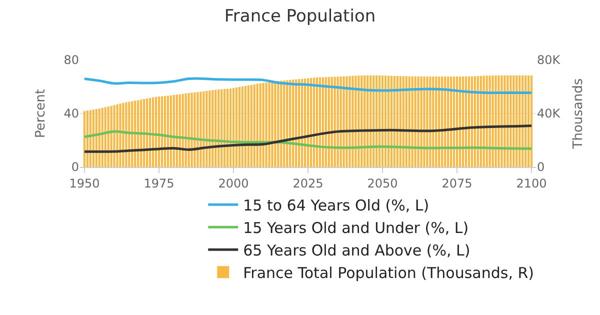  What do you see at coordinates (549, 113) in the screenshot?
I see `y2-tick-label: 40K` at bounding box center [549, 113].